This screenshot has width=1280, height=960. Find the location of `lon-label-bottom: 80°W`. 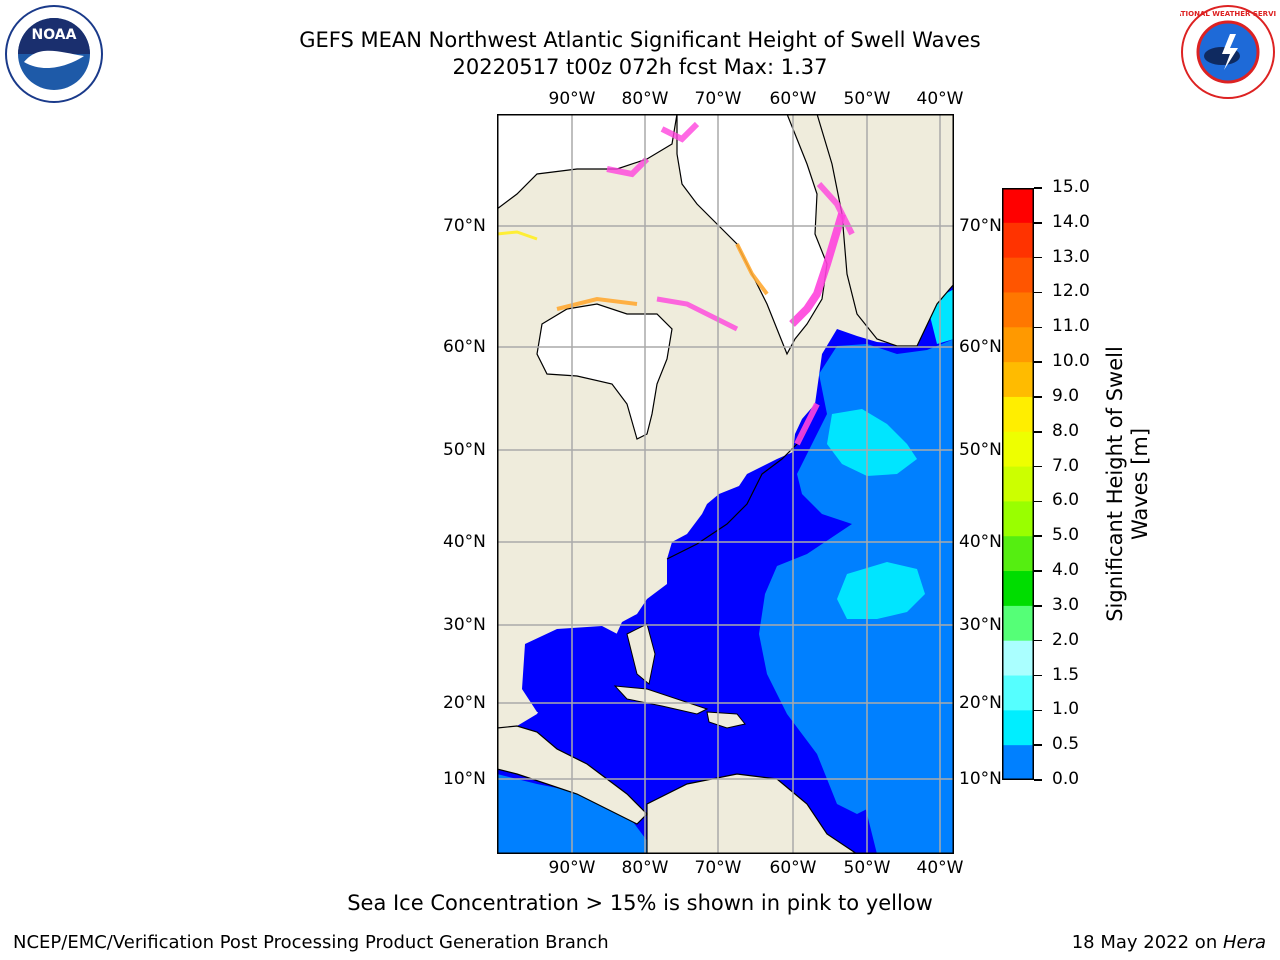

lon-label-bottom: 80°W is located at coordinates (645, 868).